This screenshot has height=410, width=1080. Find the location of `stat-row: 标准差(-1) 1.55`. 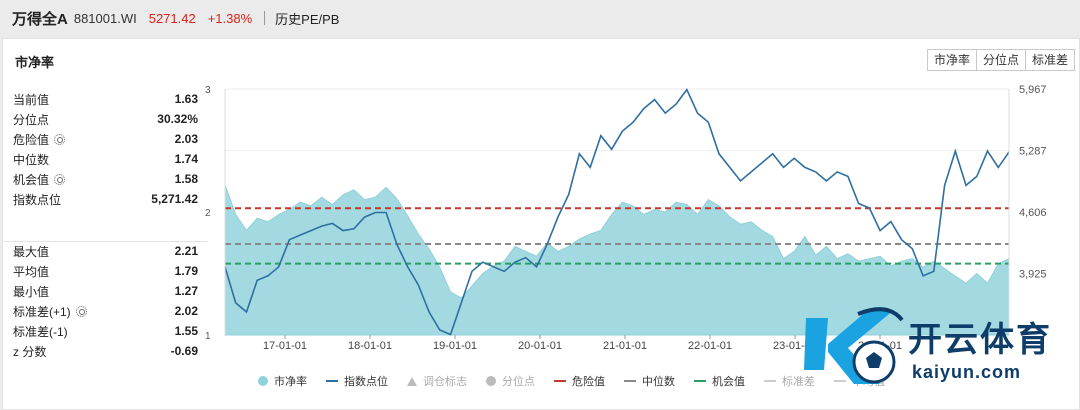

stat-row: 标准差(-1) 1.55 is located at coordinates (105, 331).